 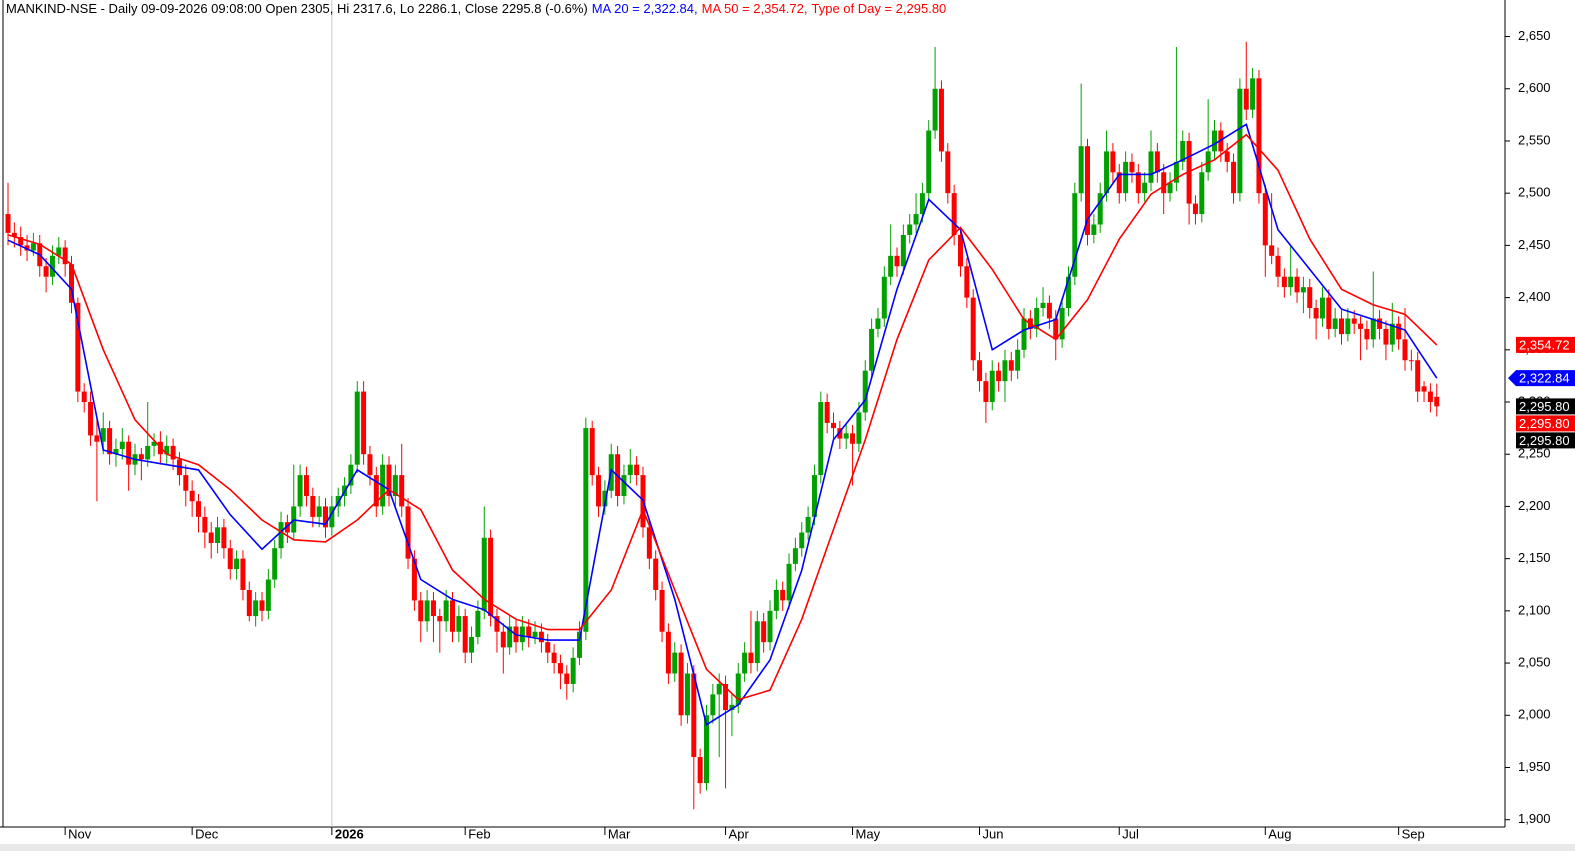 What do you see at coordinates (349, 833) in the screenshot?
I see `x-tick-label: 2026` at bounding box center [349, 833].